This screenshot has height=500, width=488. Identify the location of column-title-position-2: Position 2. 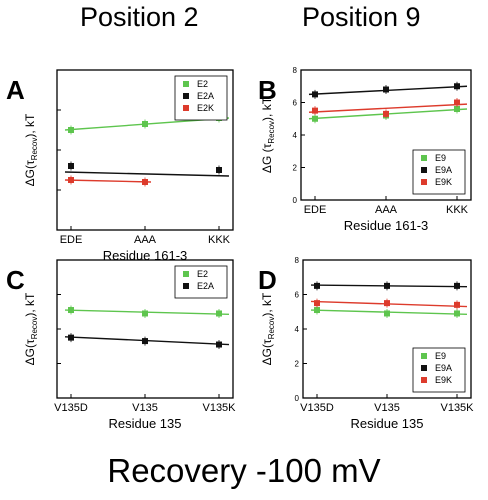
(139, 17).